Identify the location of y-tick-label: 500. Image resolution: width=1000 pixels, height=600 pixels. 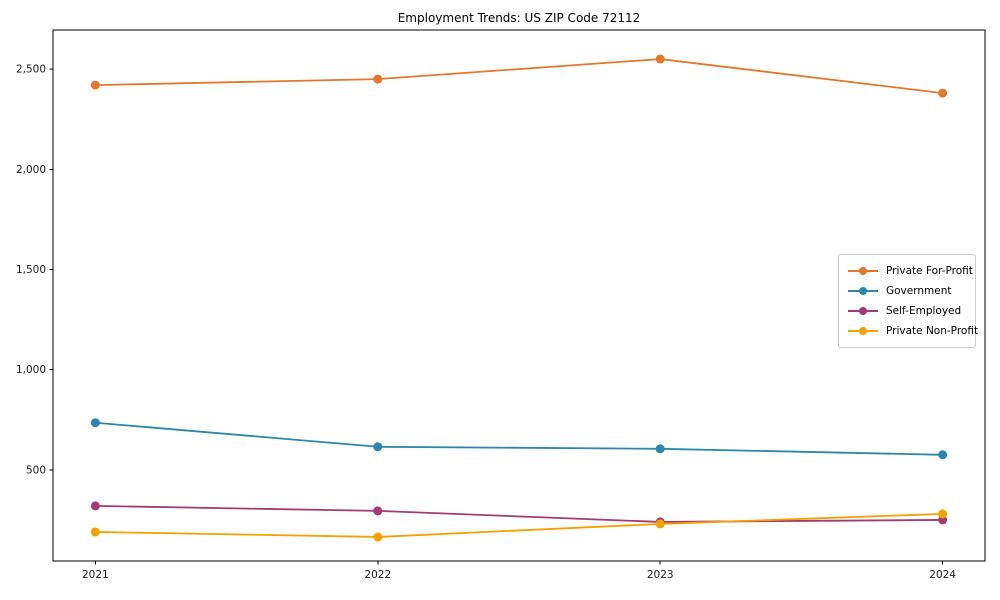
(36, 470).